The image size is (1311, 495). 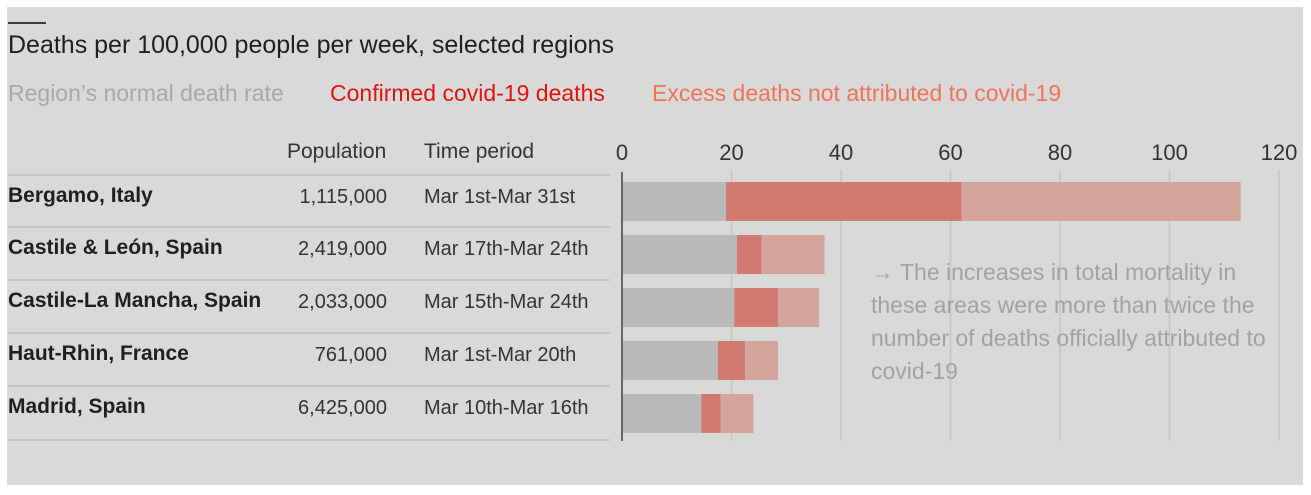 I want to click on row-population: 2,419,000, so click(x=342, y=249).